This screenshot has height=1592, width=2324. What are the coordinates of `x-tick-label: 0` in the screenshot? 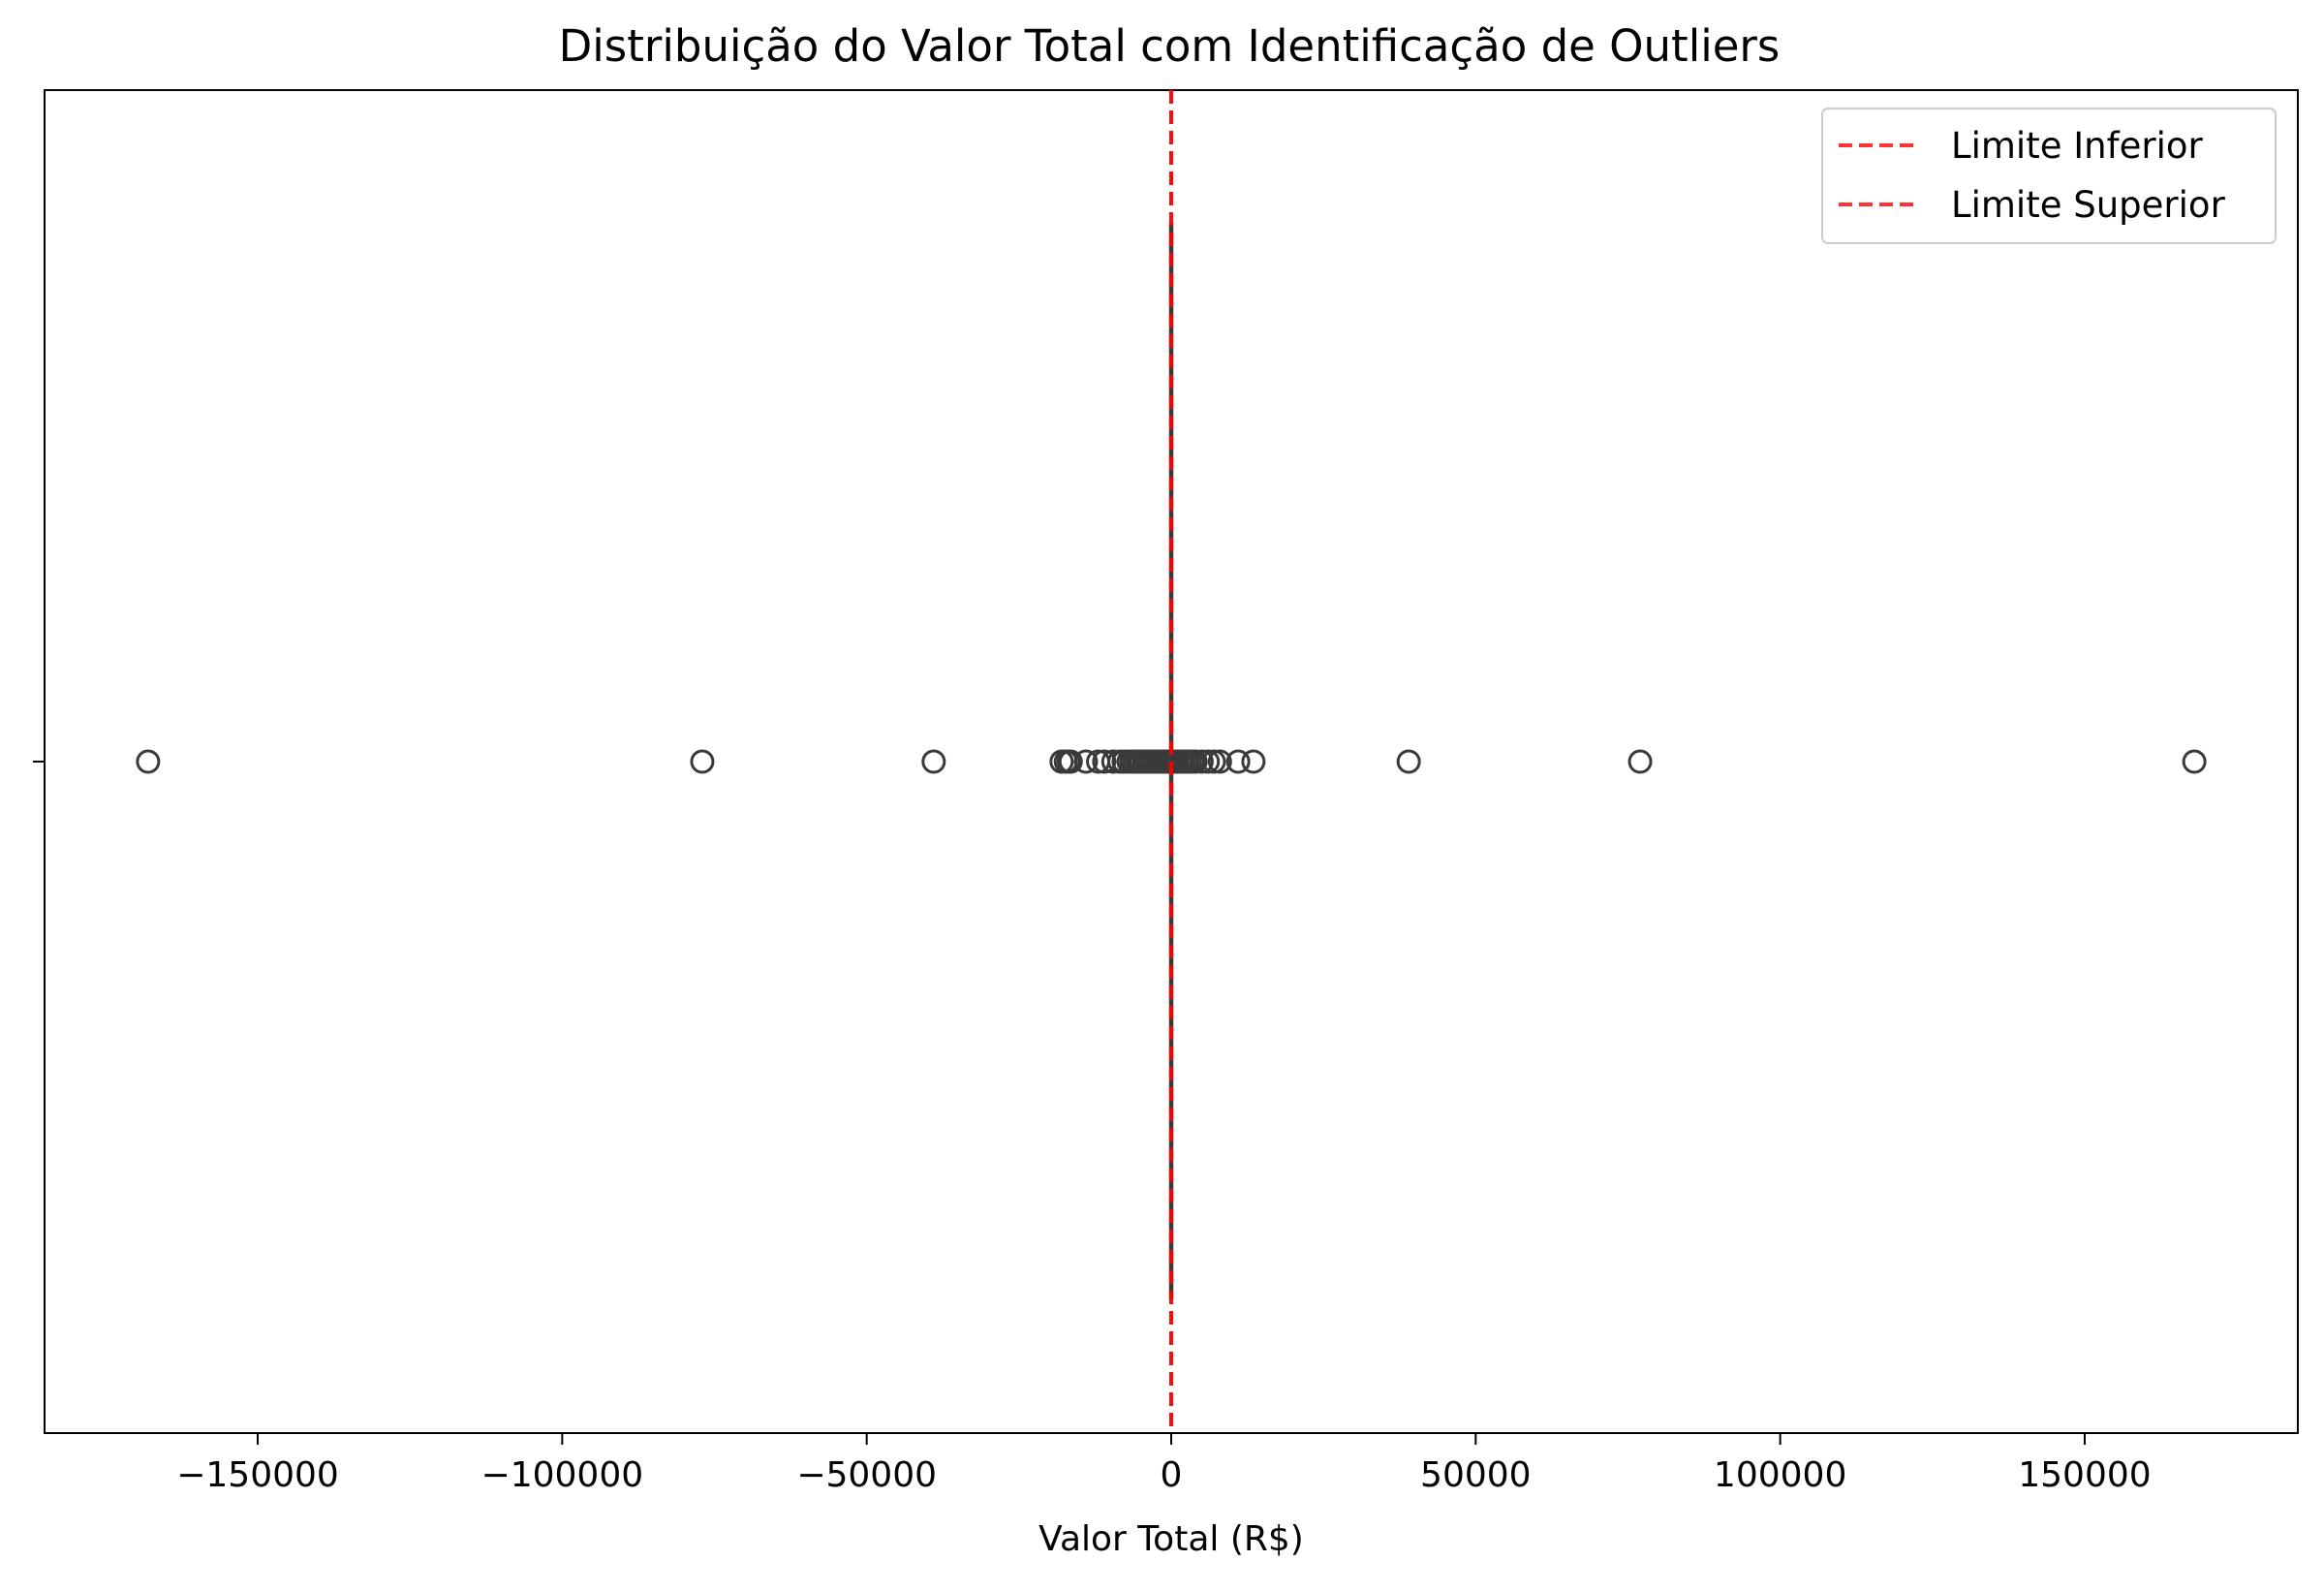 It's located at (1172, 1475).